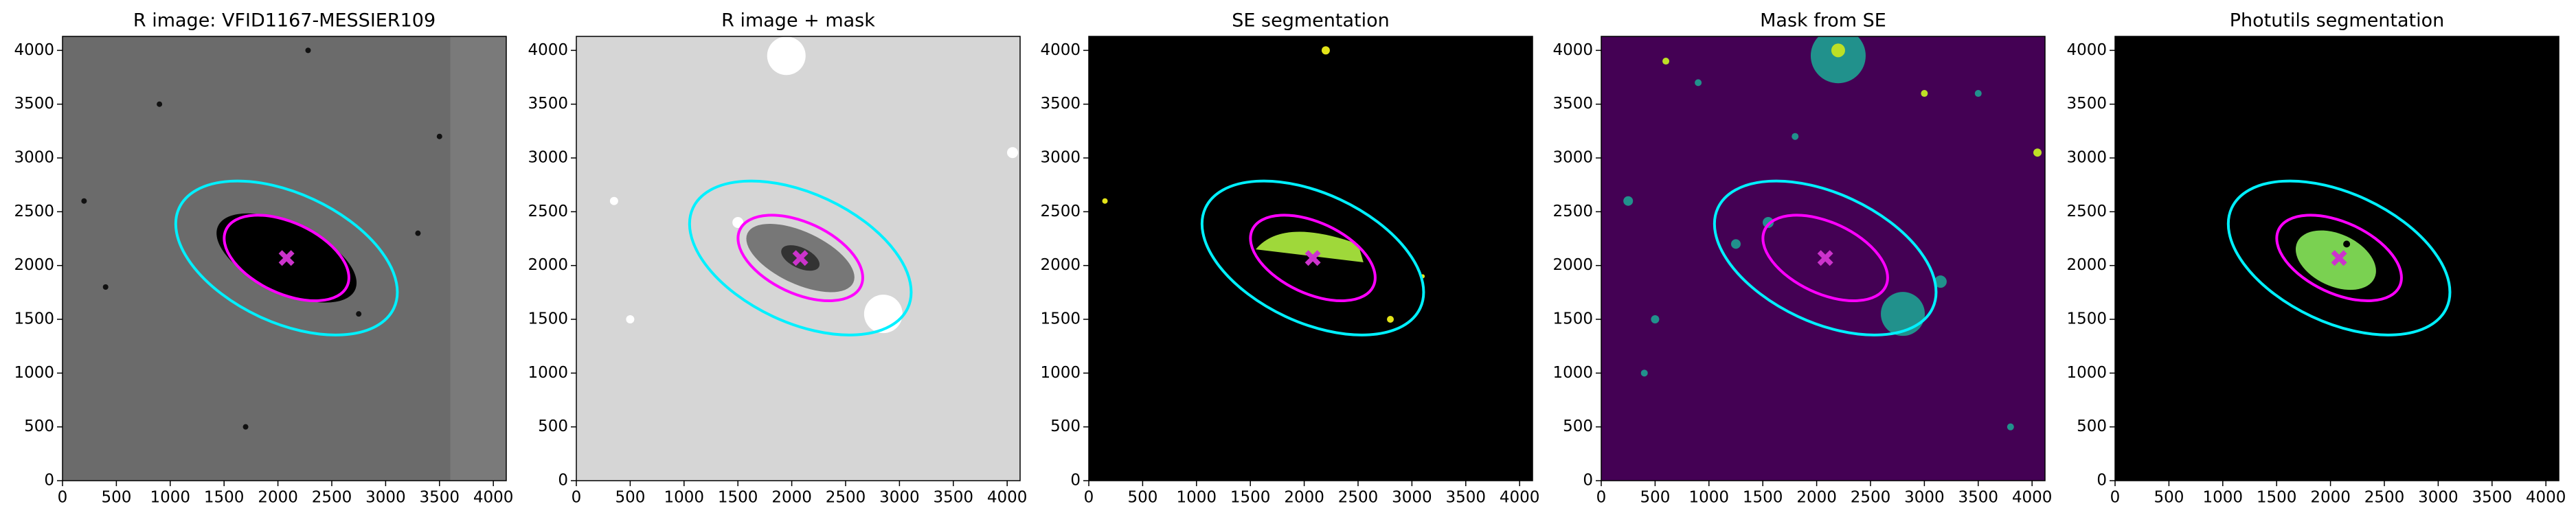 Image resolution: width=2576 pixels, height=515 pixels. Describe the element at coordinates (1310, 21) in the screenshot. I see `panel-title: SE segmentation` at that location.